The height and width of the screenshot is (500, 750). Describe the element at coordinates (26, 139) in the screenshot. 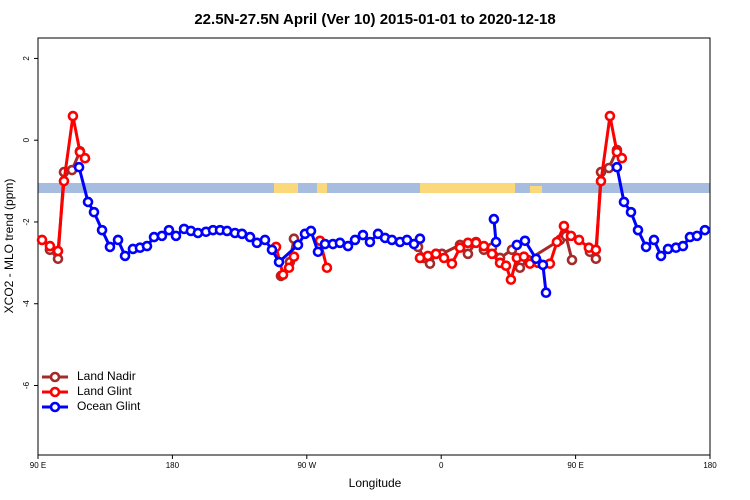

I see `y-tick-label: 0` at that location.